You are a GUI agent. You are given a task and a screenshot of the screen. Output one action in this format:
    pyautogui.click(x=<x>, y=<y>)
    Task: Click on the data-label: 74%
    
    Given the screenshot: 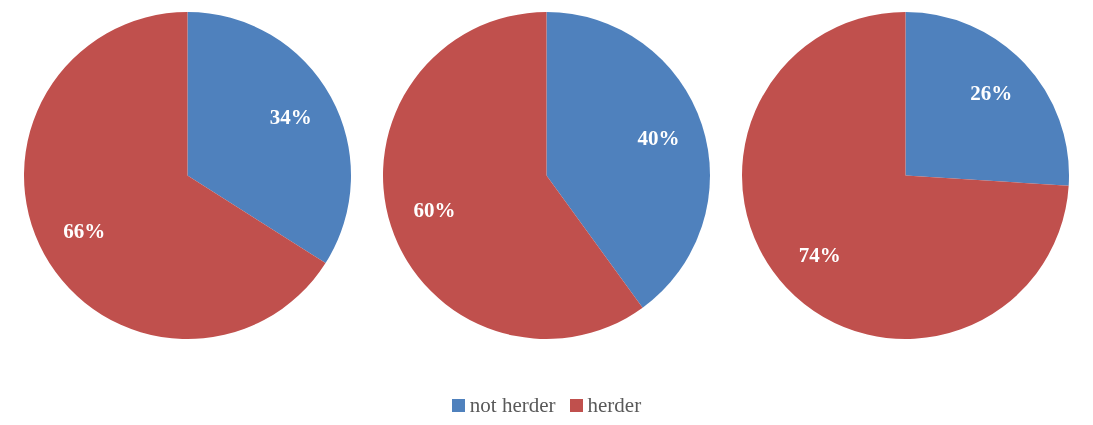 What is the action you would take?
    pyautogui.click(x=819, y=254)
    